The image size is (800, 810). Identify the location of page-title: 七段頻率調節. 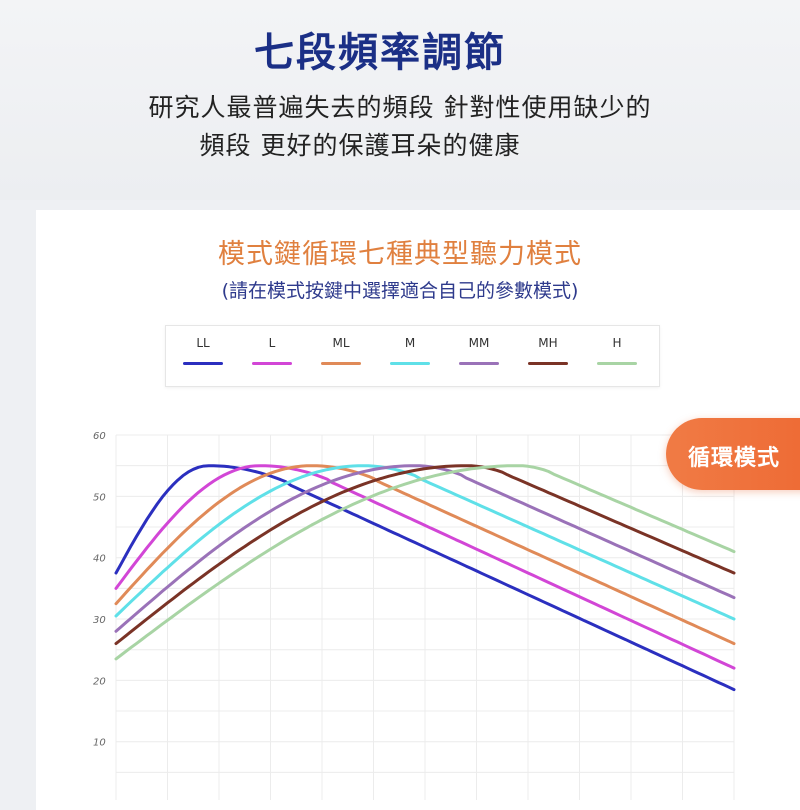
(380, 53).